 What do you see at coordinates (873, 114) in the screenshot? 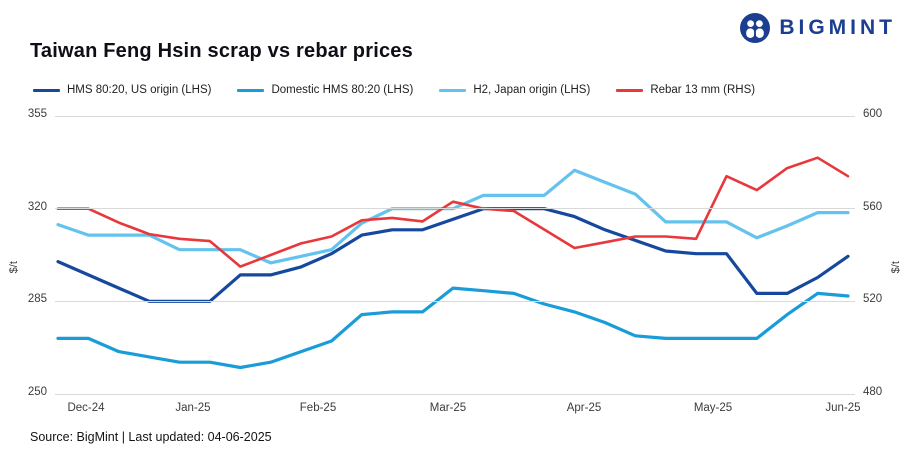
I see `right-axis-tick-600: 600` at bounding box center [873, 114].